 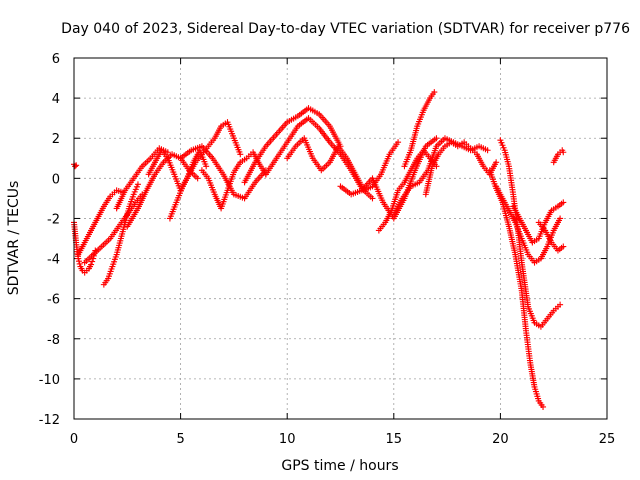 What do you see at coordinates (49, 380) in the screenshot?
I see `y-tick-label: -10` at bounding box center [49, 380].